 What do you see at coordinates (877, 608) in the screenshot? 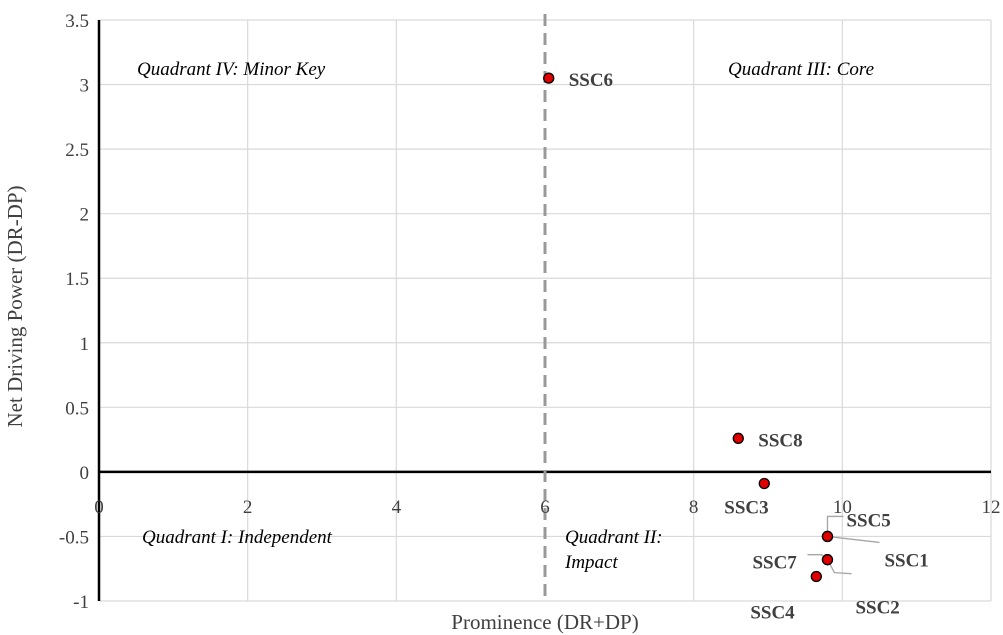
I see `point-label-ssc2: SSC2` at bounding box center [877, 608].